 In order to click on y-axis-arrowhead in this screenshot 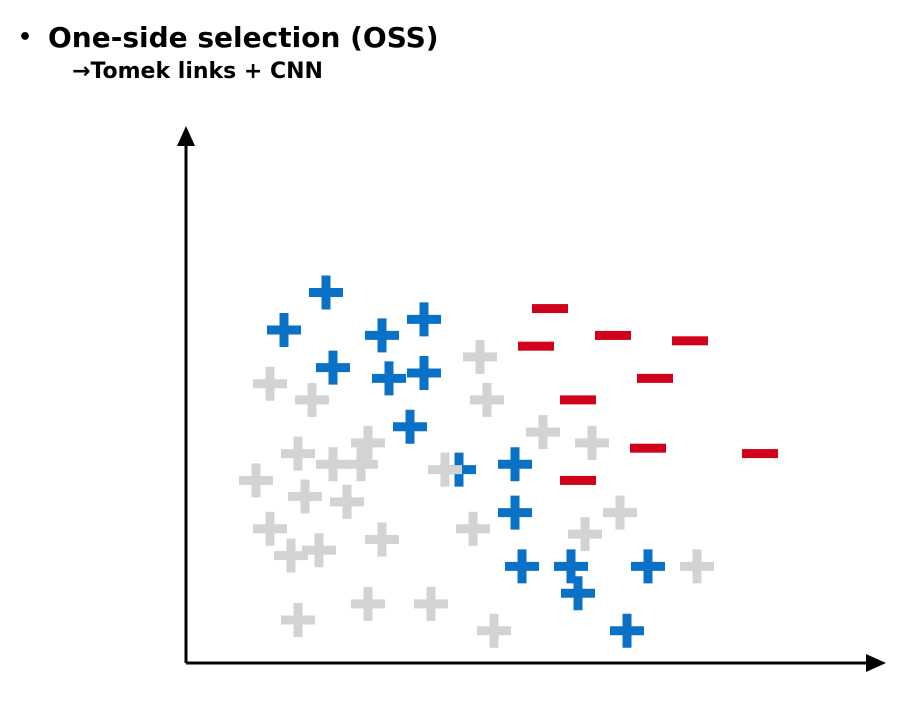, I will do `click(186, 136)`.